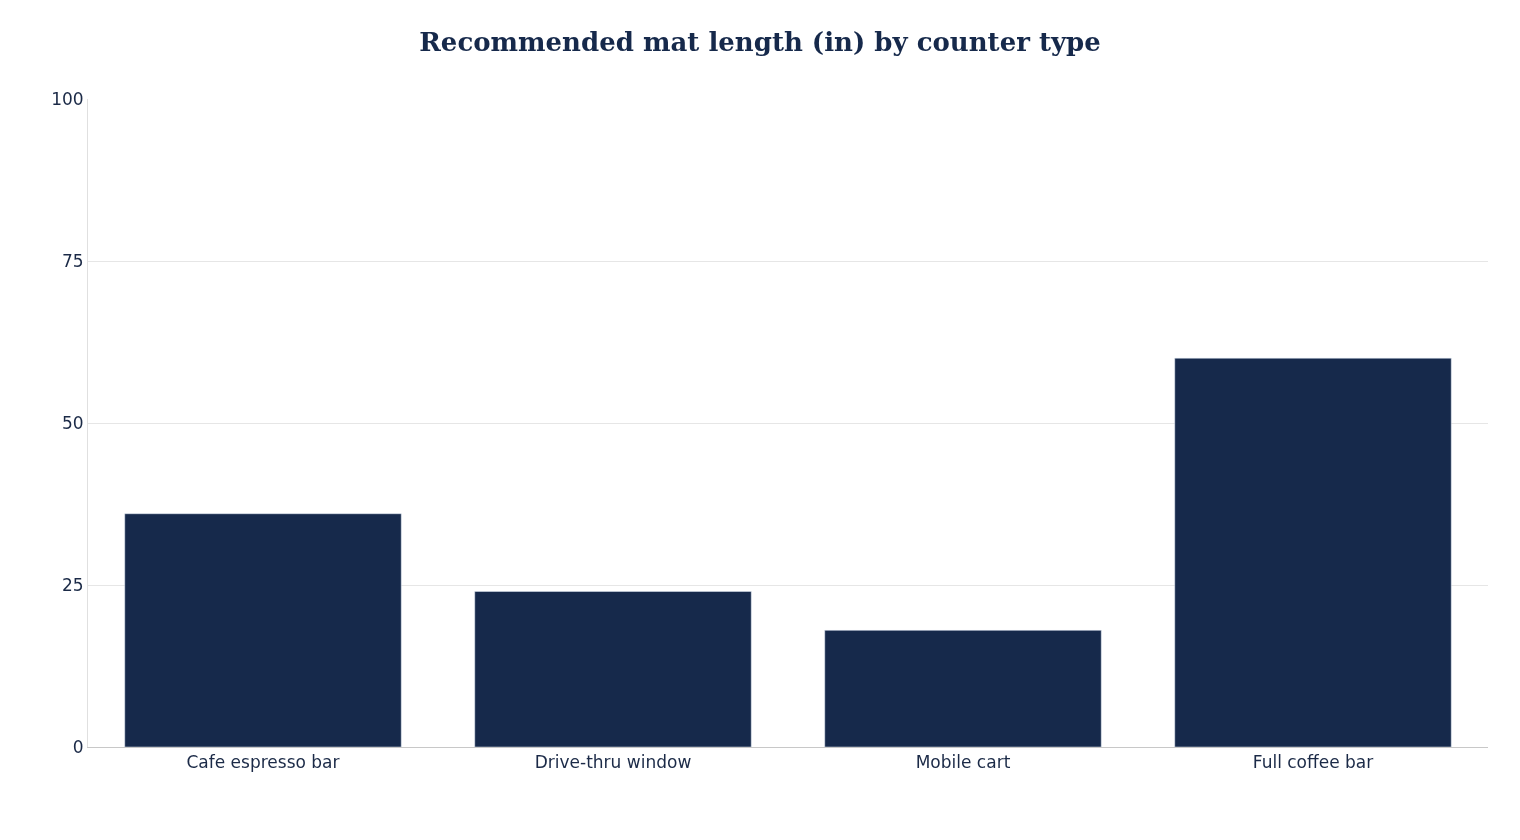 This screenshot has height=840, width=1520. Describe the element at coordinates (72, 422) in the screenshot. I see `y-tick-label: 50` at that location.